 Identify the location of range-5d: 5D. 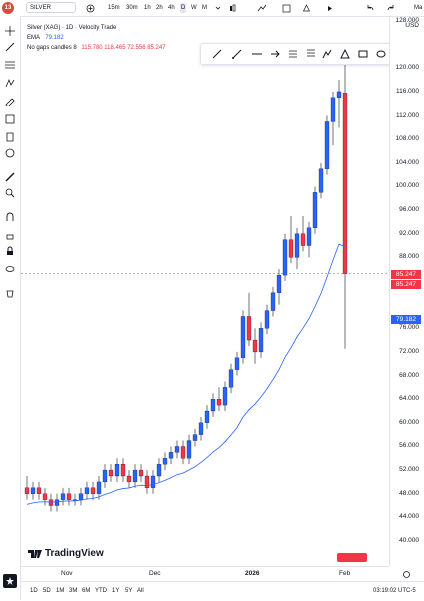
(47, 591).